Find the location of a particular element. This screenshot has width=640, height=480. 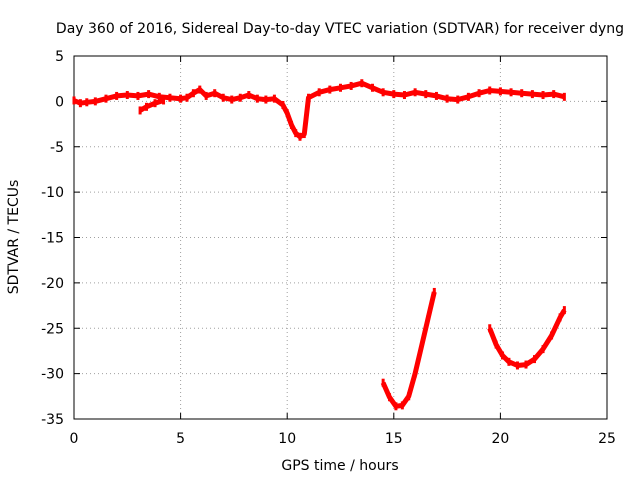

y-tick-label: -10 is located at coordinates (52, 193).